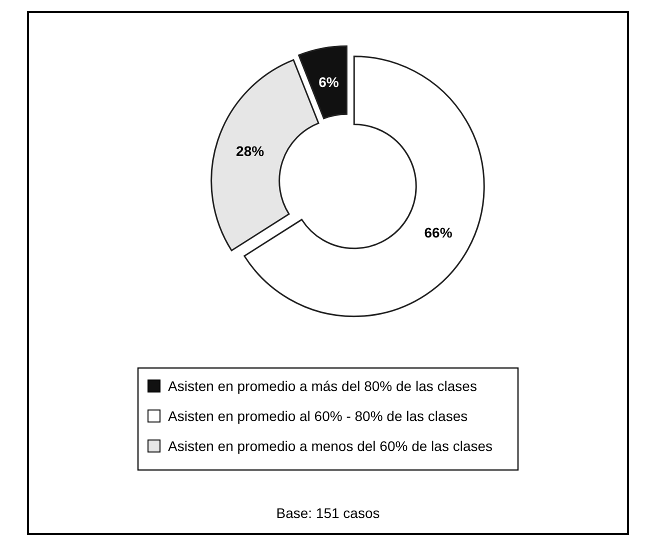 This screenshot has height=550, width=662. I want to click on legend-label: Asisten en promedio a menos del 60% de las clases, so click(330, 446).